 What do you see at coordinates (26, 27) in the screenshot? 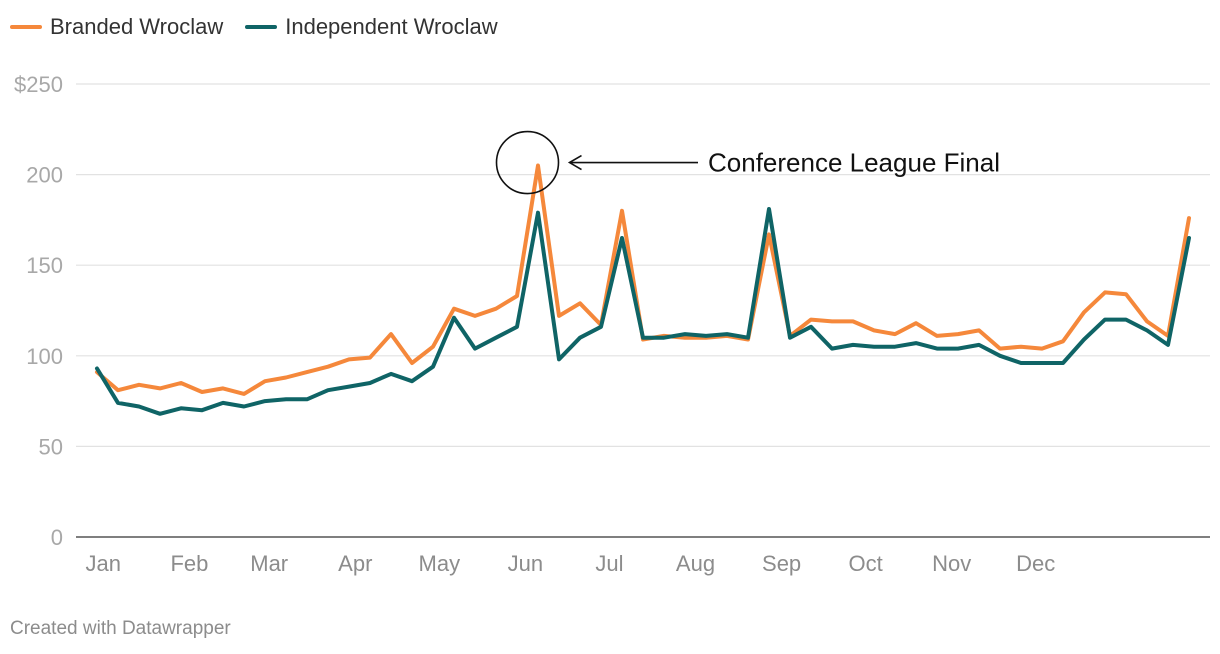
I see `legend-swatch-branded` at bounding box center [26, 27].